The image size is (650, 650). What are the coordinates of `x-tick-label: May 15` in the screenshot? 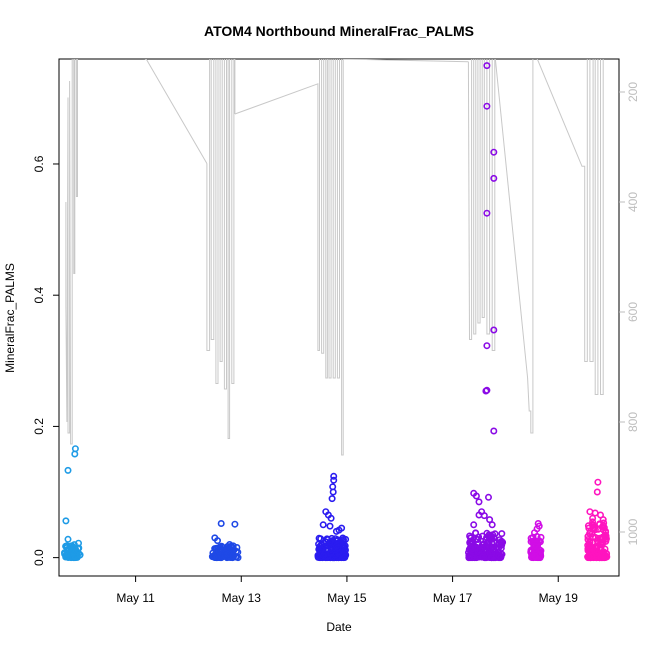 It's located at (347, 598).